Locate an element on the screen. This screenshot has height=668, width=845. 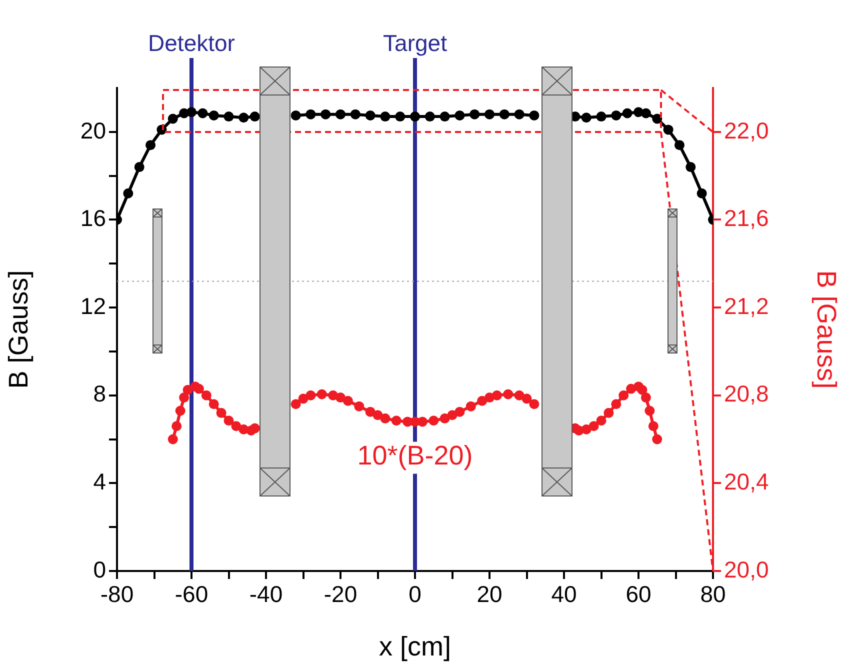
x-tick-label: 0 is located at coordinates (415, 594).